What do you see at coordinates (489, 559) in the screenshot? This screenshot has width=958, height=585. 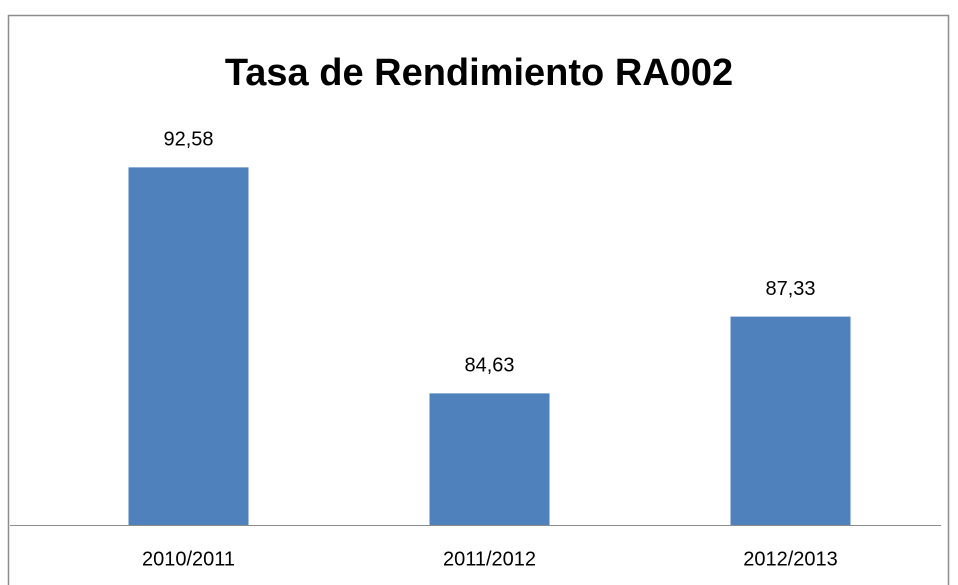 I see `x-tick-label: 2011/2012` at bounding box center [489, 559].